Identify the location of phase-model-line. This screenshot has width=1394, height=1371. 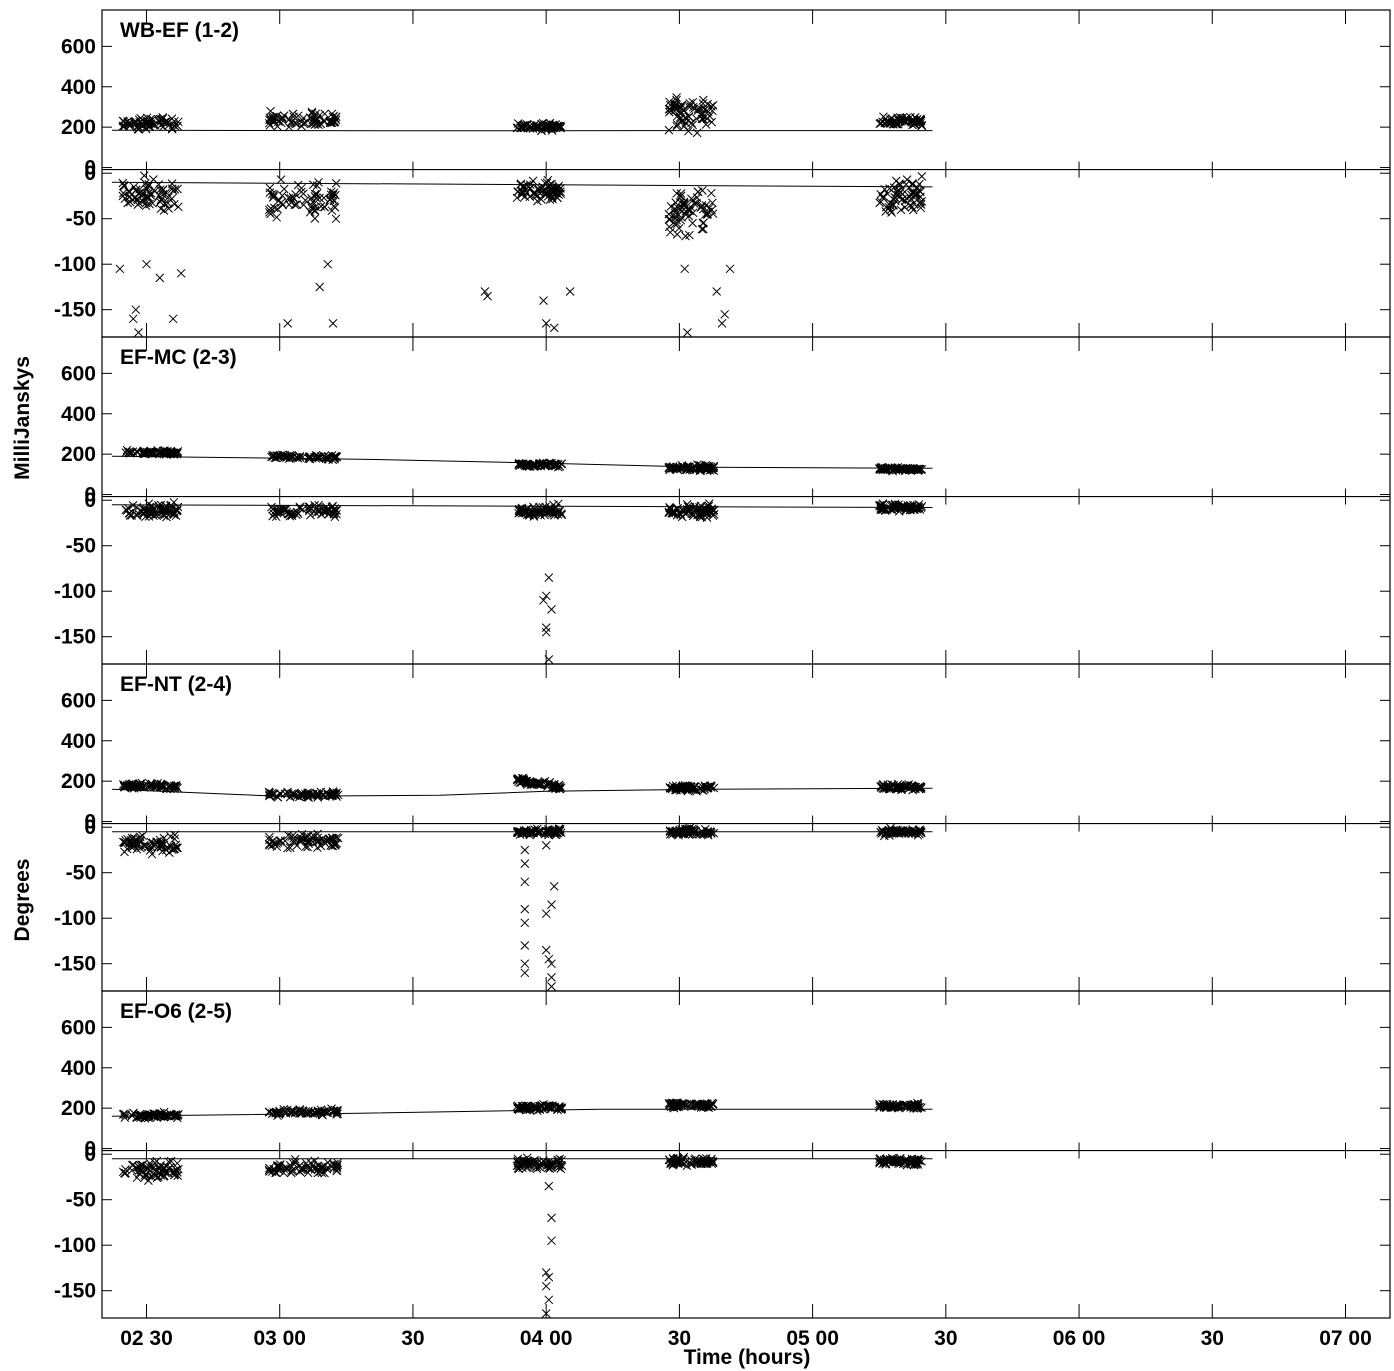
(522, 184).